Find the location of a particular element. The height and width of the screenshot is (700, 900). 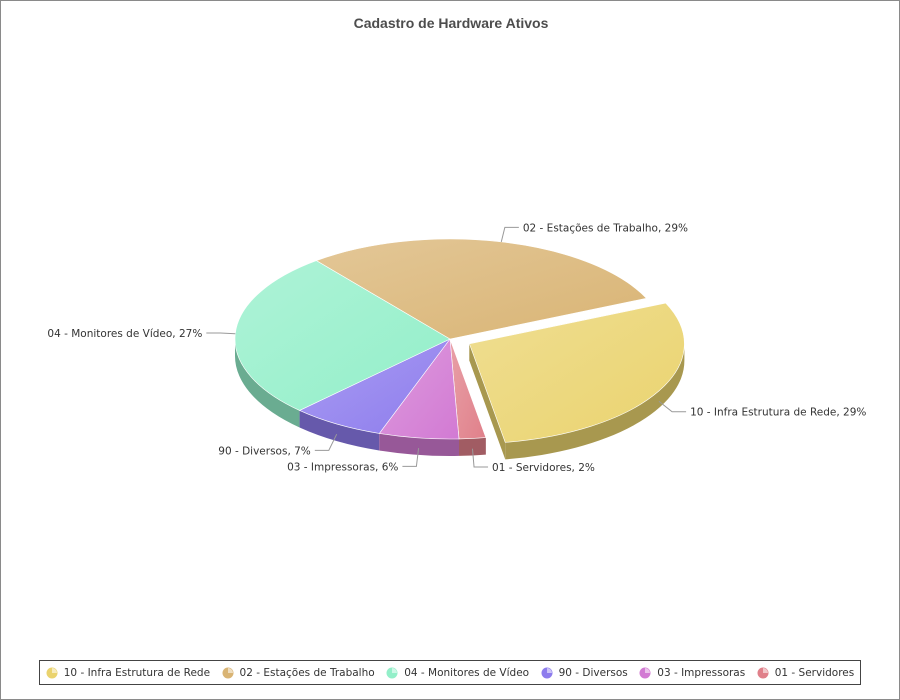

legend-item: 02 - Estações de Trabalho is located at coordinates (298, 673).